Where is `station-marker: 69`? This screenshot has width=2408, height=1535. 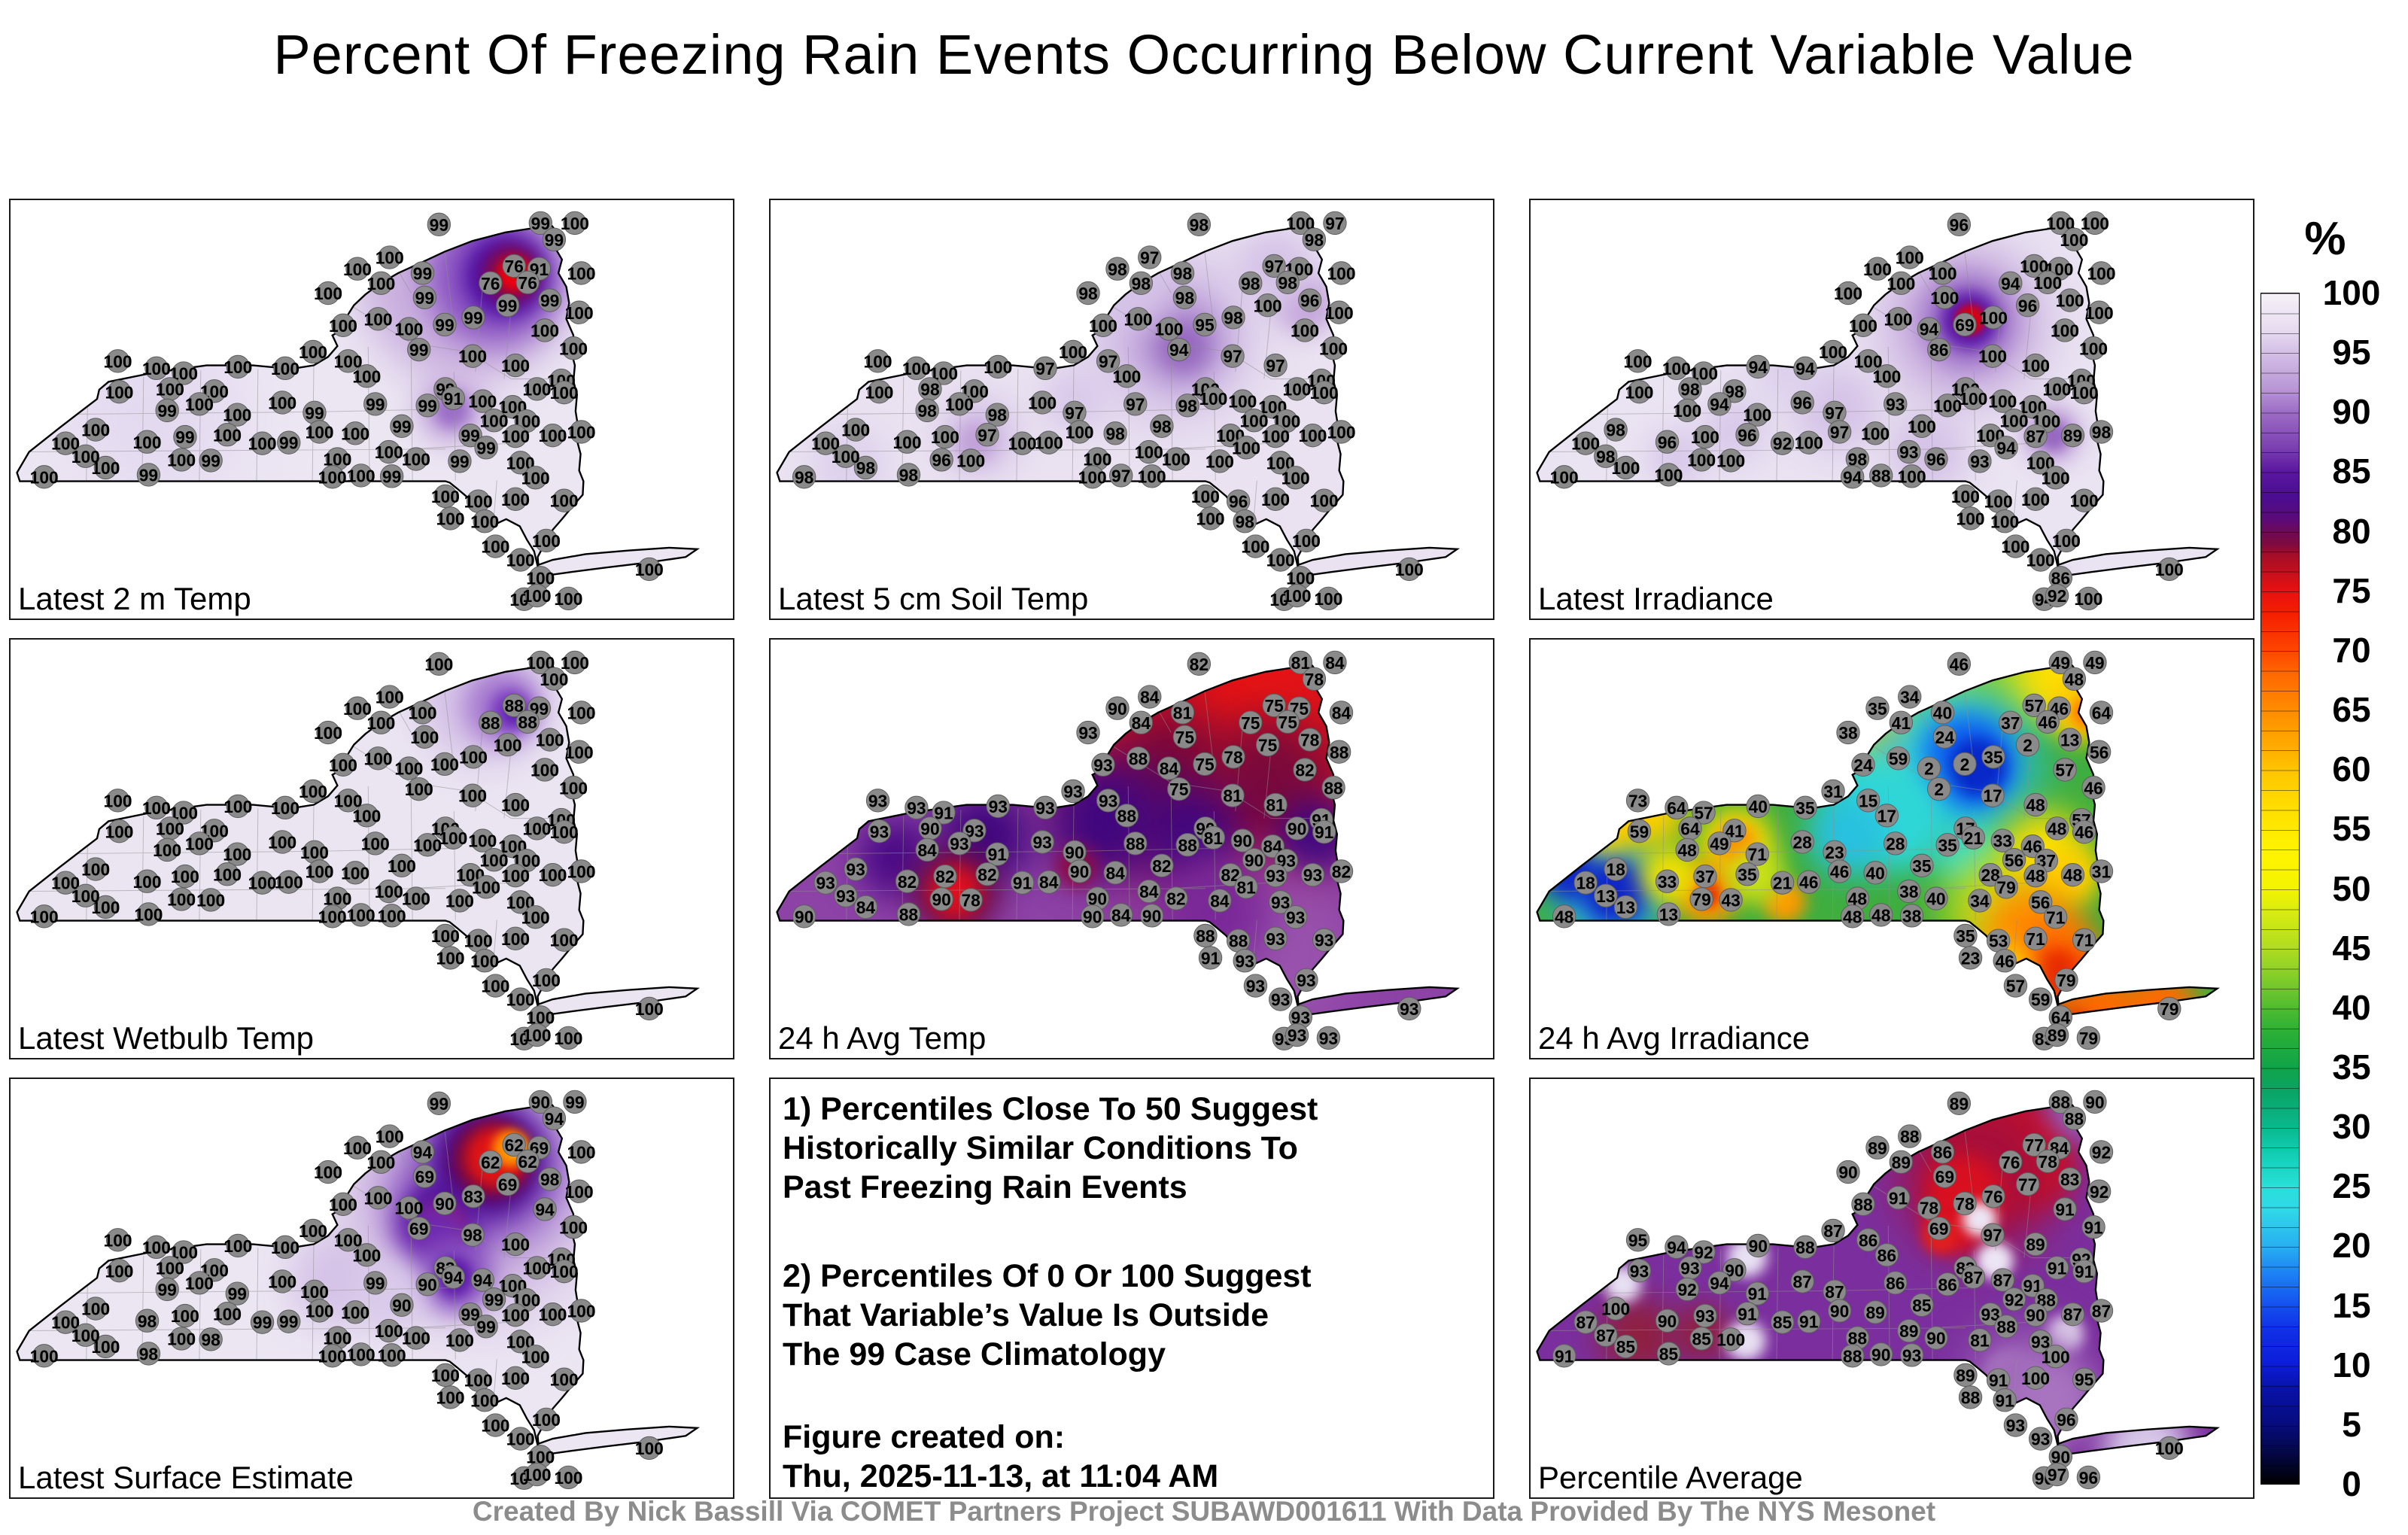 station-marker: 69 is located at coordinates (1965, 324).